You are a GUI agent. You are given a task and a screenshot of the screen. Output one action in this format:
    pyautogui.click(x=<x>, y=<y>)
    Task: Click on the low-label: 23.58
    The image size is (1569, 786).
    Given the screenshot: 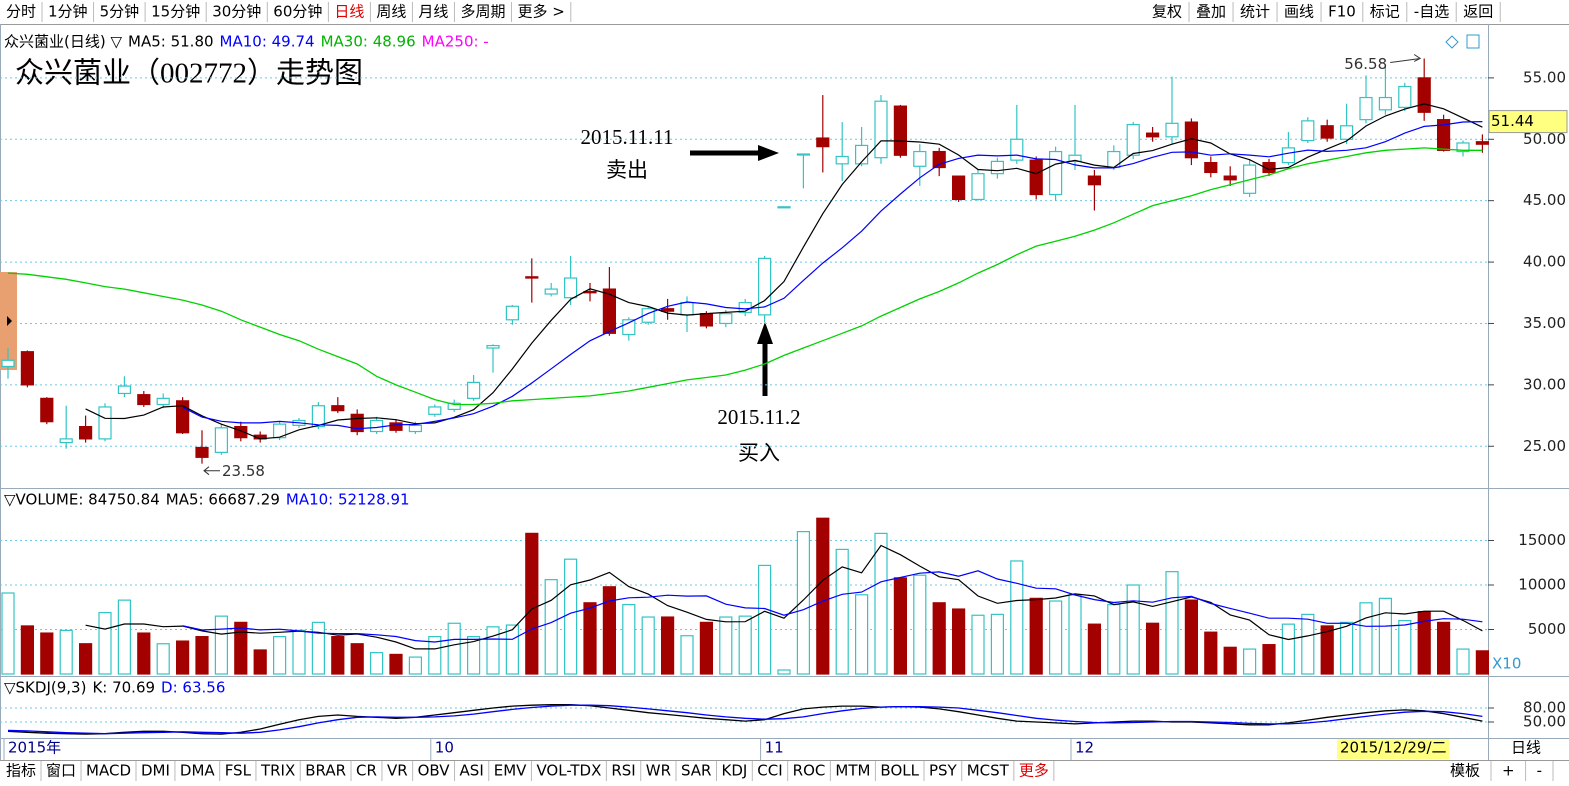 What is the action you would take?
    pyautogui.click(x=243, y=471)
    